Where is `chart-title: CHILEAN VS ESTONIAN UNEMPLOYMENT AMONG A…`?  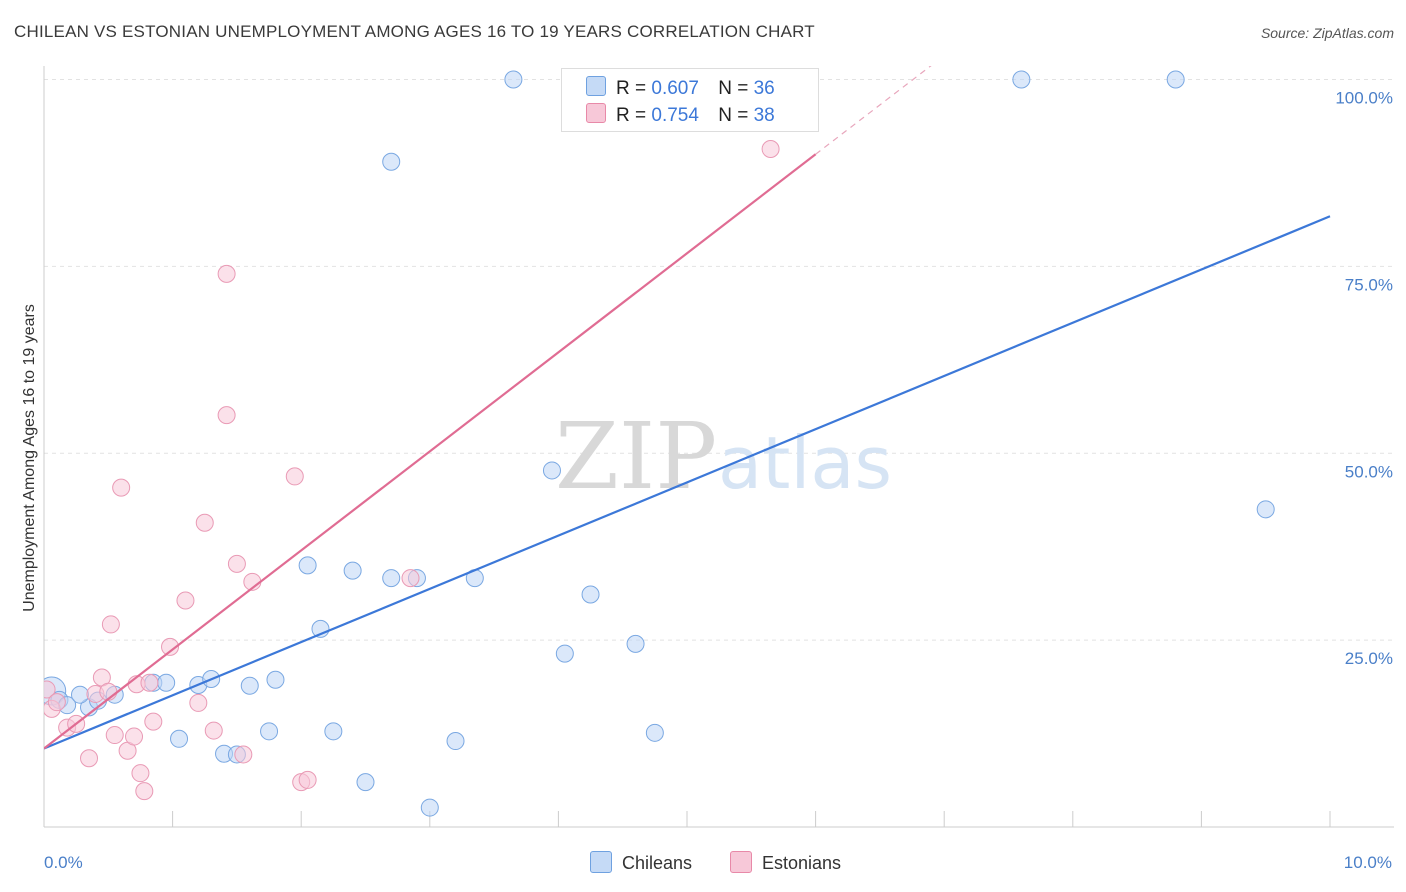
chart-title: CHILEAN VS ESTONIAN UNEMPLOYMENT AMONG A… is located at coordinates (414, 31).